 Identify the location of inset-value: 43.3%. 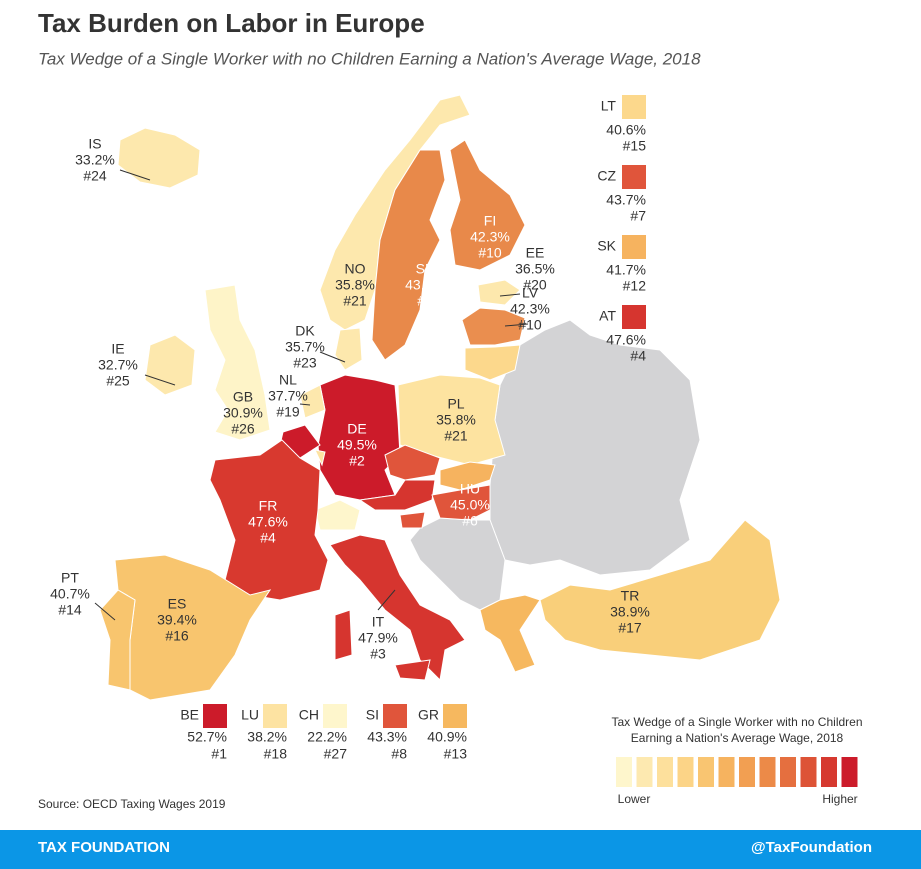
(387, 737).